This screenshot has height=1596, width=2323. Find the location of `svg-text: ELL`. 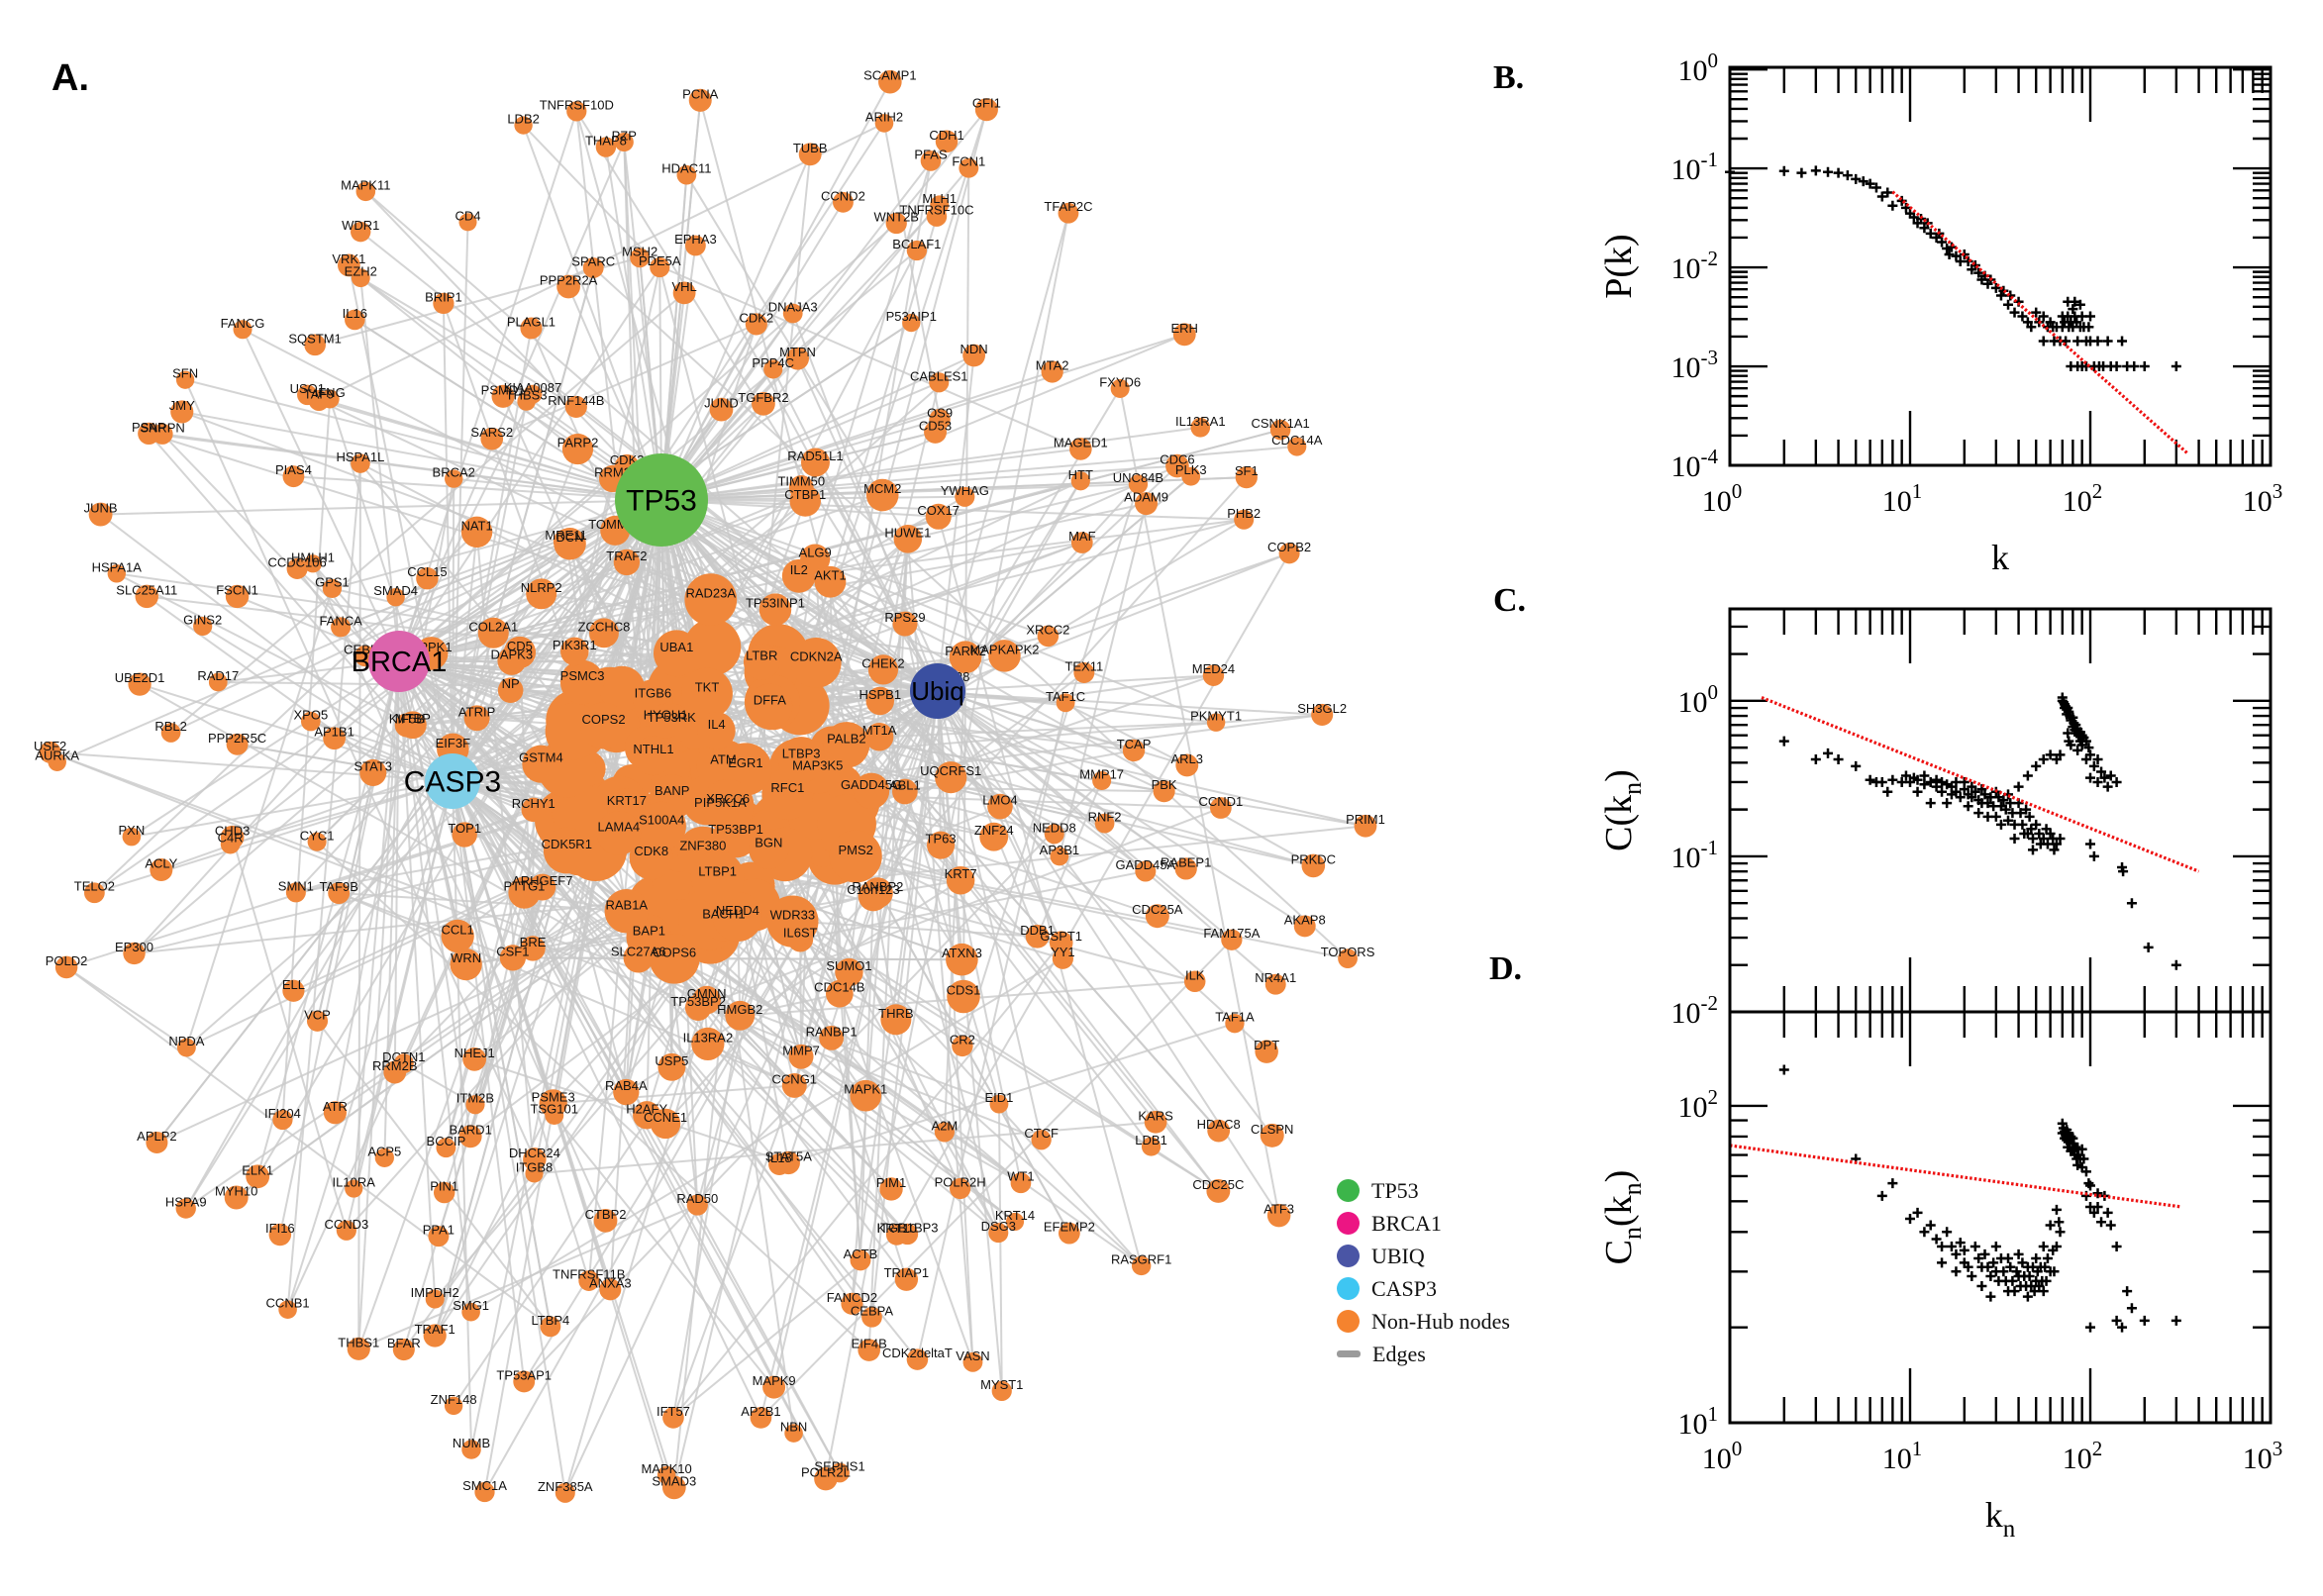

svg-text: ELL is located at coordinates (293, 984).